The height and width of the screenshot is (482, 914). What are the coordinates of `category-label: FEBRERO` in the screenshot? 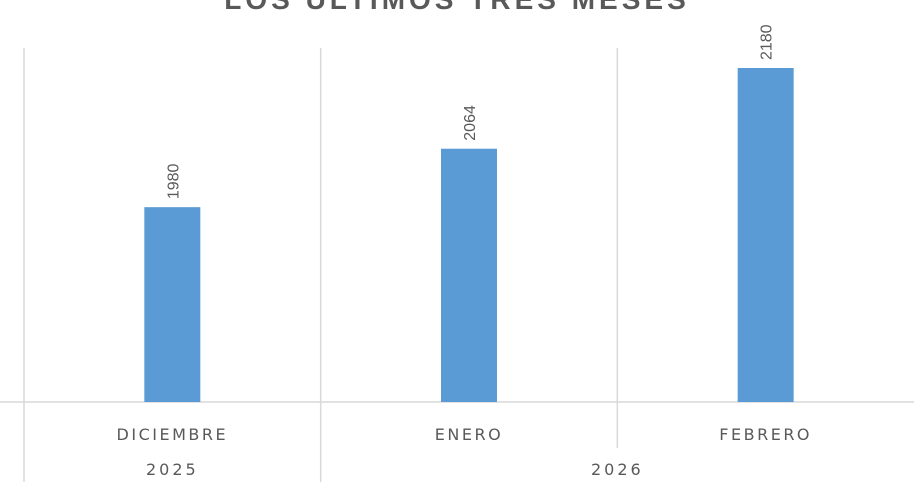 It's located at (765, 434).